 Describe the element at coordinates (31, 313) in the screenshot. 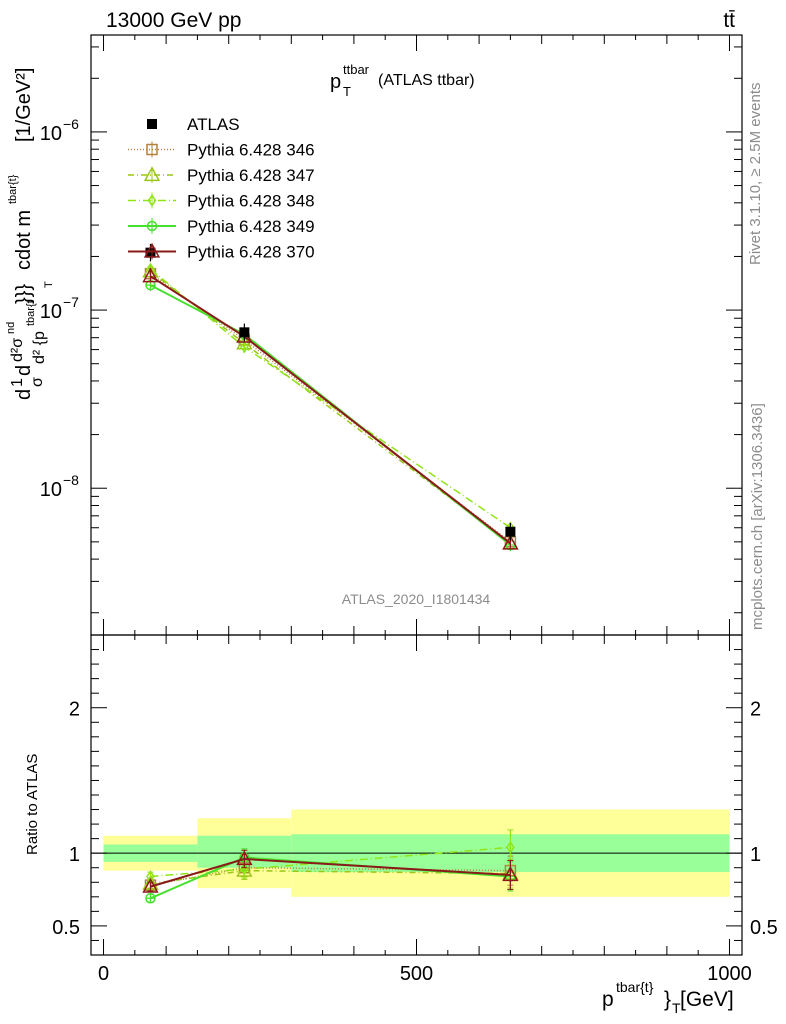

I see `y-label-frac-bot-sup: tbar{t` at that location.